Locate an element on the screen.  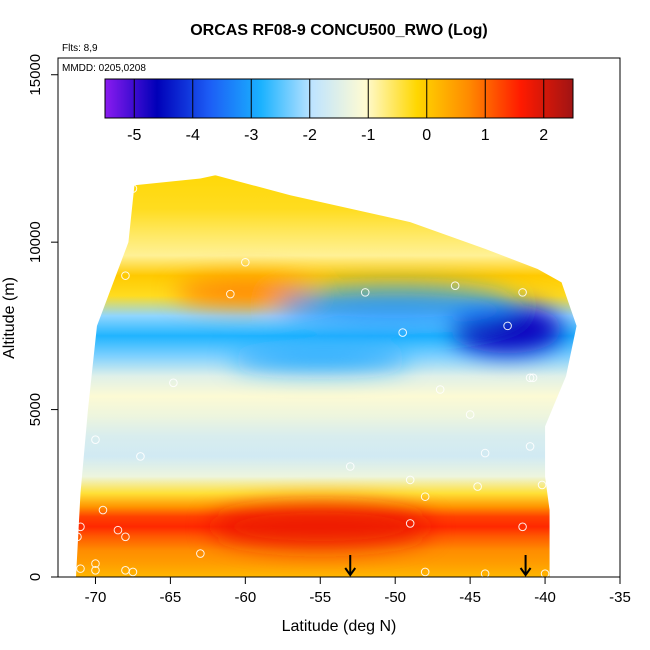
x-tick-label: -45 is located at coordinates (470, 597).